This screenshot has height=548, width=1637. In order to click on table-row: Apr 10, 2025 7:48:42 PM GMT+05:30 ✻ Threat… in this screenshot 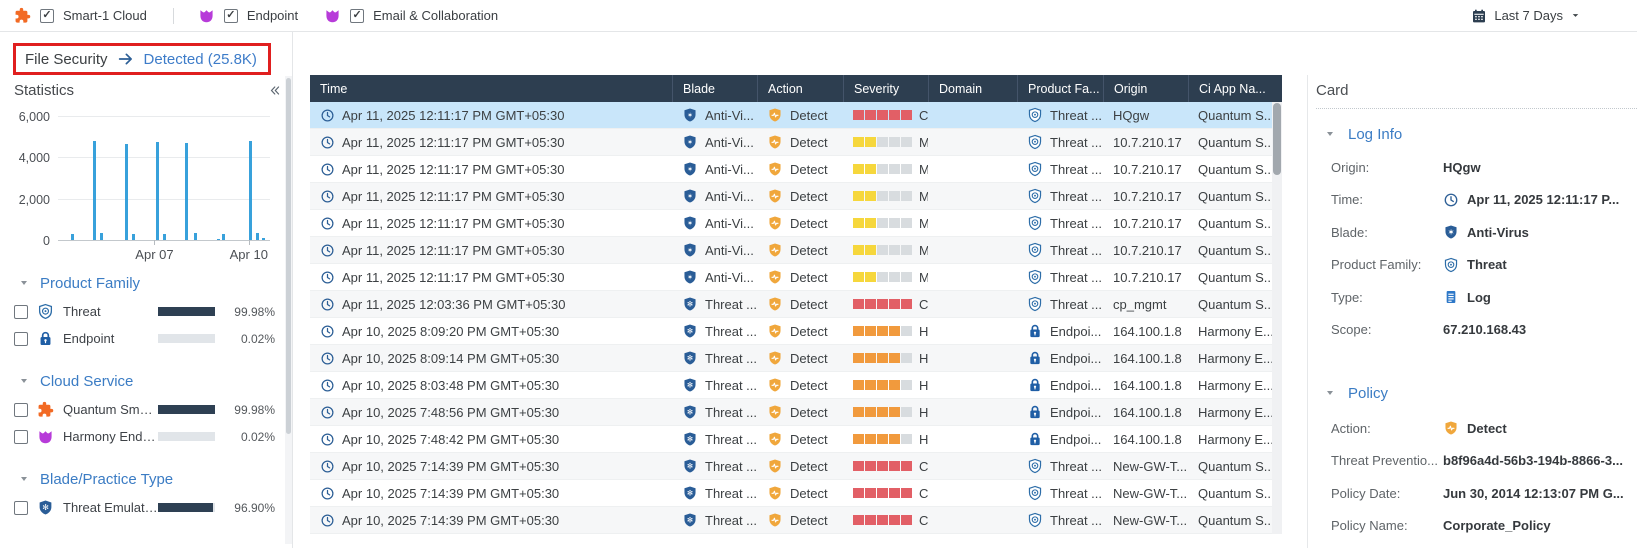, I will do `click(796, 439)`.